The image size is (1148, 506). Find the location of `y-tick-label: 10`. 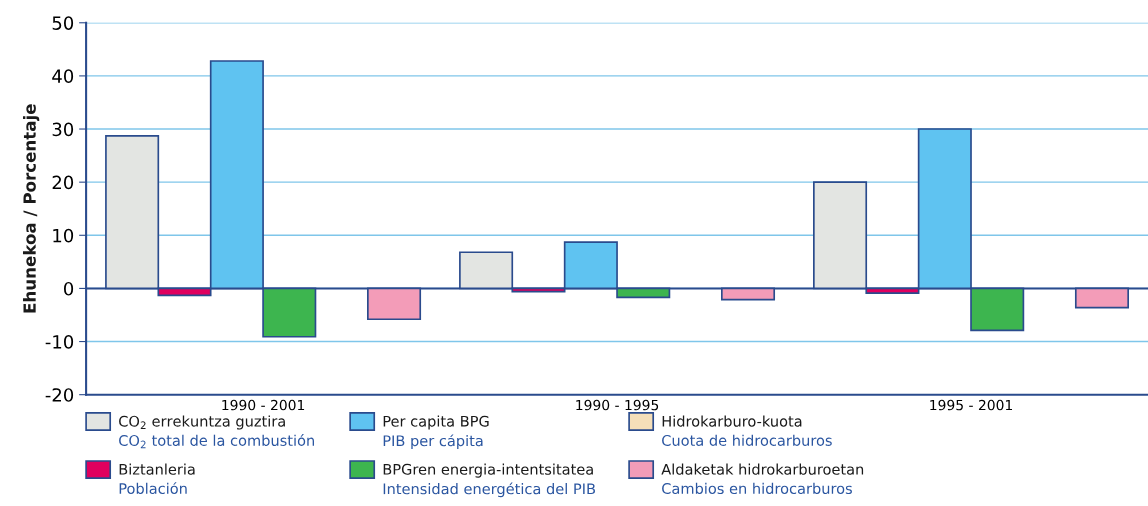

y-tick-label: 10 is located at coordinates (63, 235).